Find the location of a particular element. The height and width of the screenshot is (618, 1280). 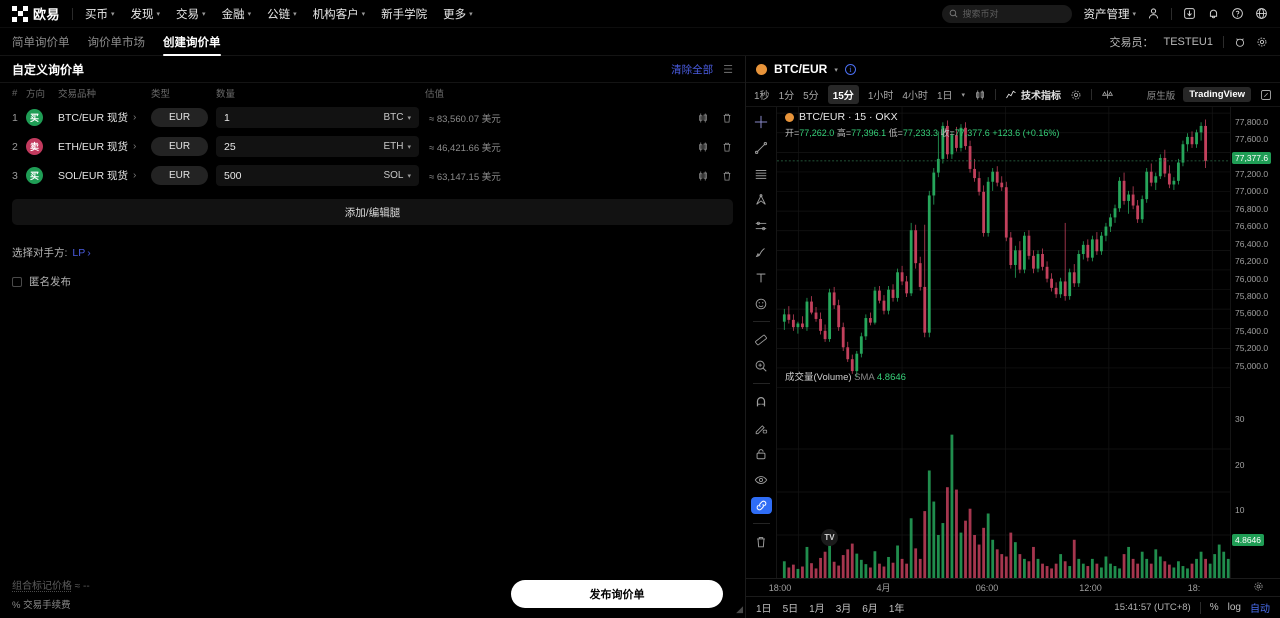

counterparty-selector: LP › is located at coordinates (81, 253).